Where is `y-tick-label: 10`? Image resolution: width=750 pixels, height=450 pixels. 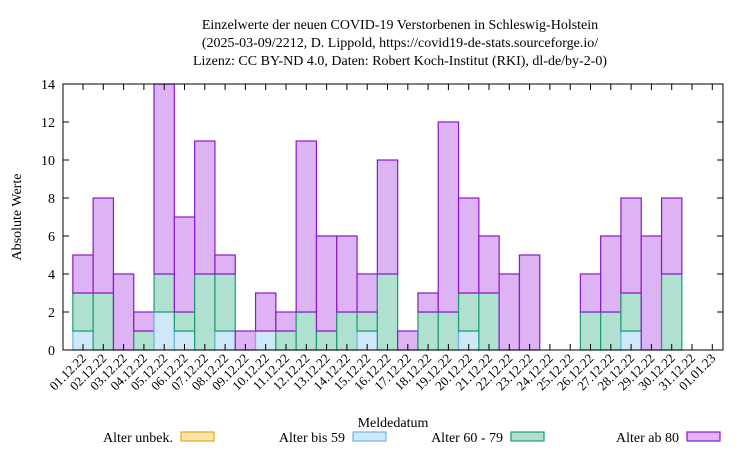 y-tick-label: 10 is located at coordinates (48, 161).